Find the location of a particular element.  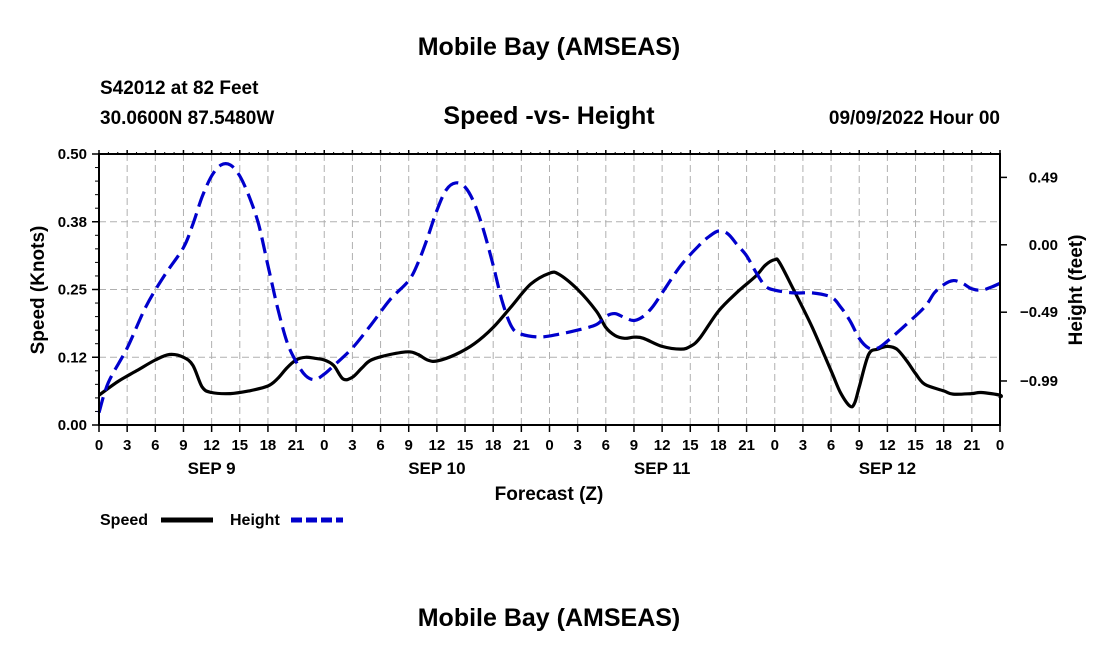

day-label: SEP 12 is located at coordinates (887, 468).